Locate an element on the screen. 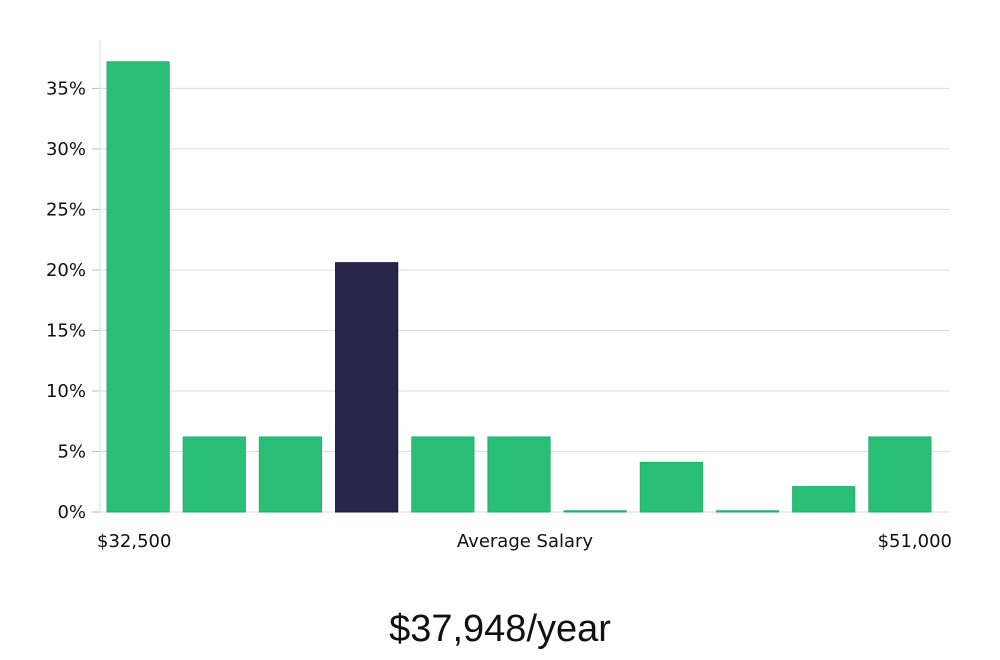 The width and height of the screenshot is (1000, 660). x-axis-title: Average Salary is located at coordinates (525, 541).